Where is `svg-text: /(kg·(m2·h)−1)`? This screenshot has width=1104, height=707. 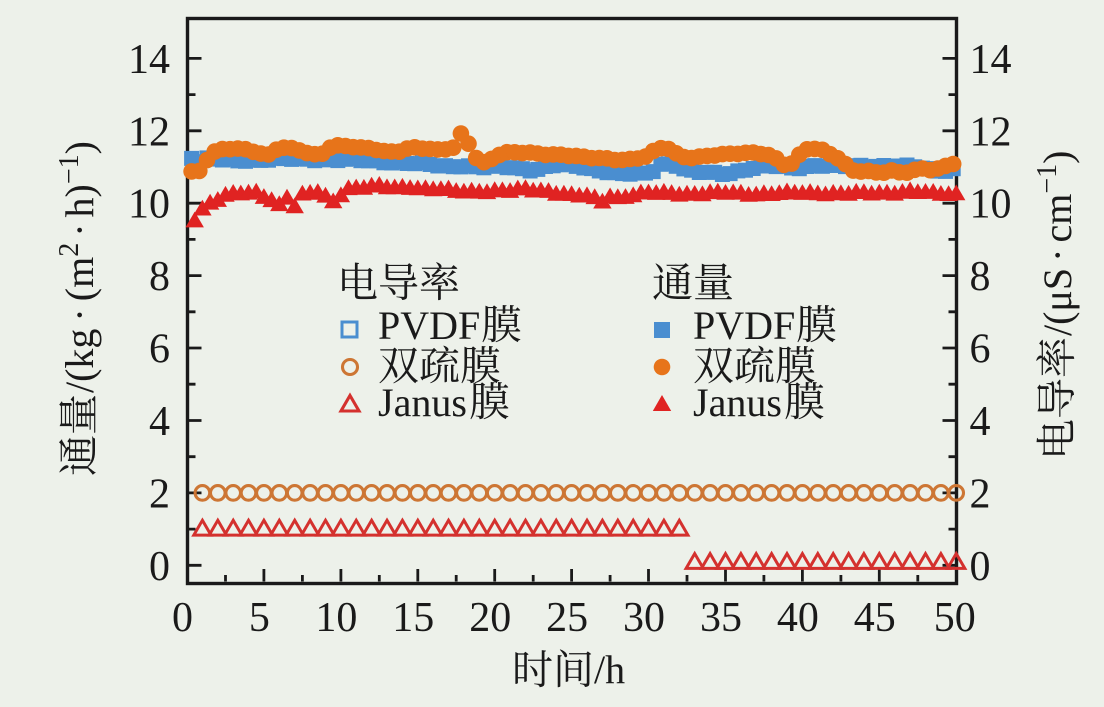
svg-text: /(kg·(m2·h)−1) is located at coordinates (78, 267).